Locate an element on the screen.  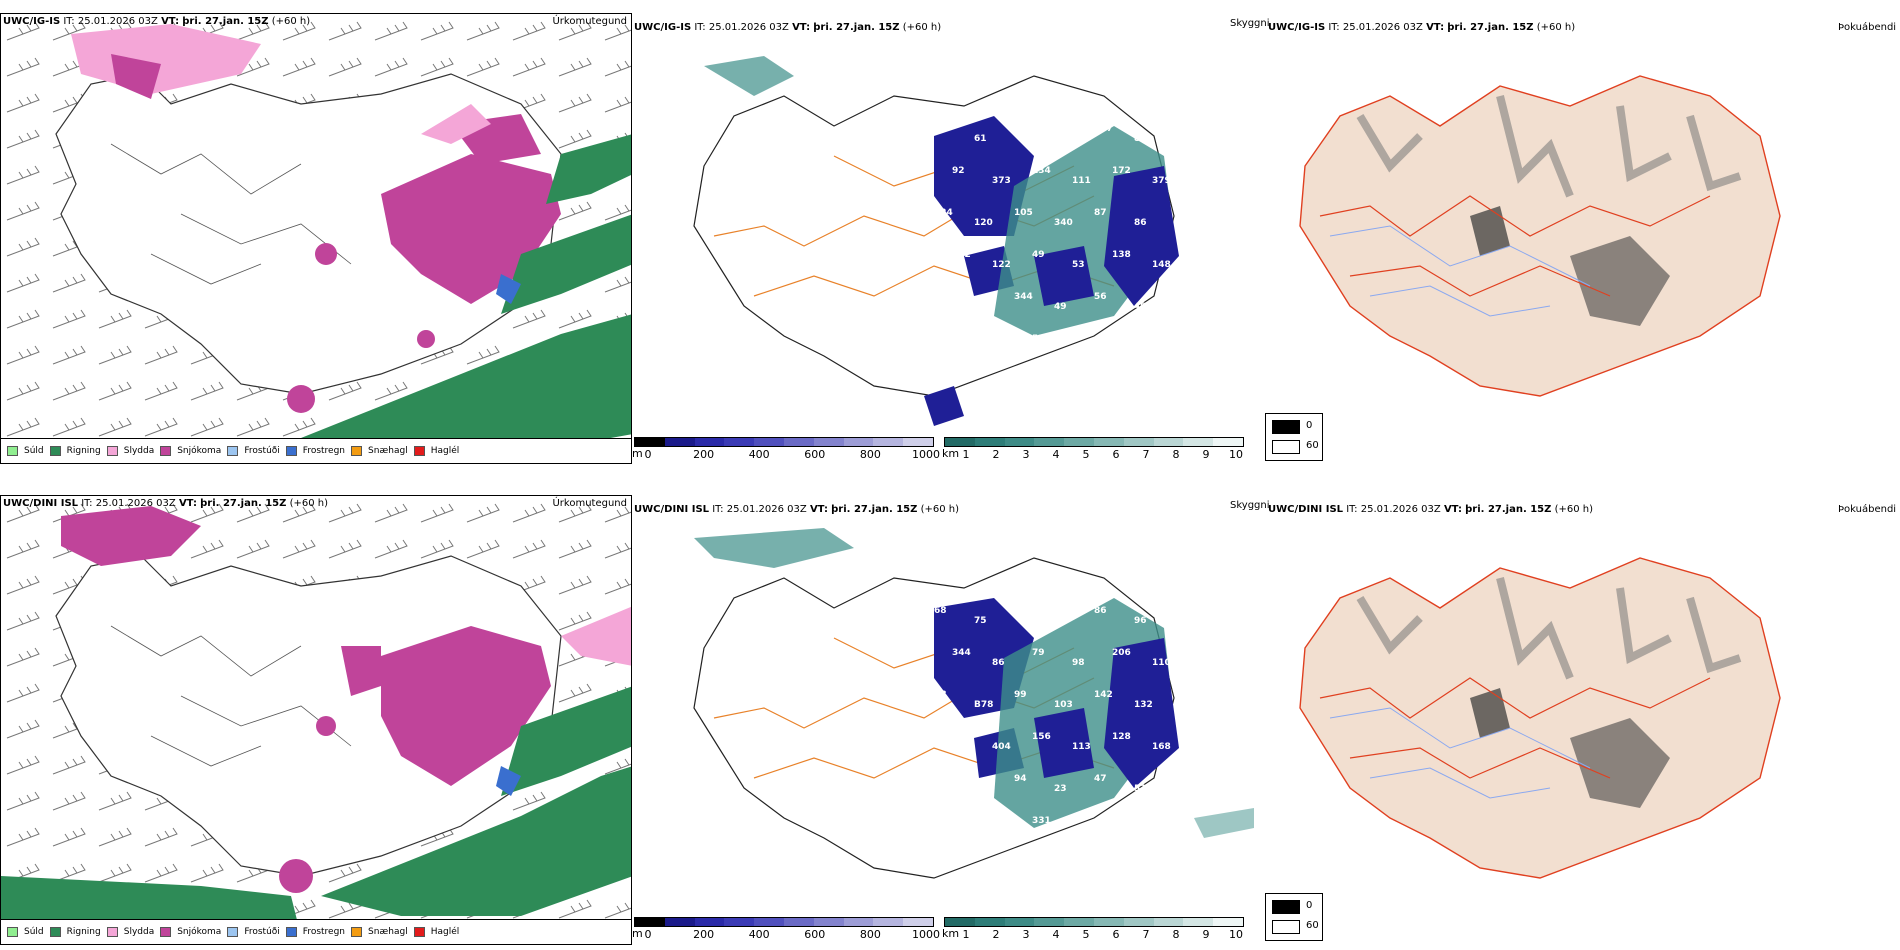
peak-height-label: 87 is located at coordinates (1100, 213).